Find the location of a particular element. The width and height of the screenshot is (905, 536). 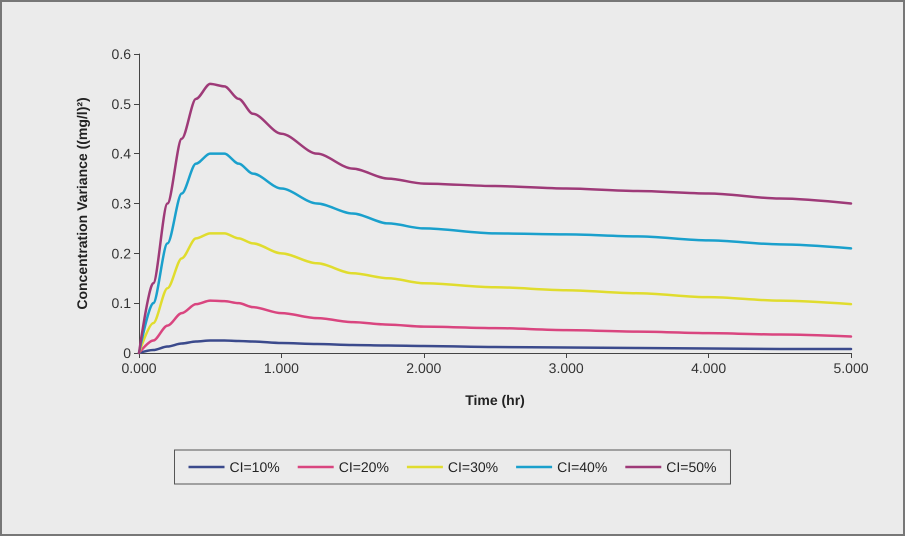

y-tick-label: 0.3 is located at coordinates (122, 204).